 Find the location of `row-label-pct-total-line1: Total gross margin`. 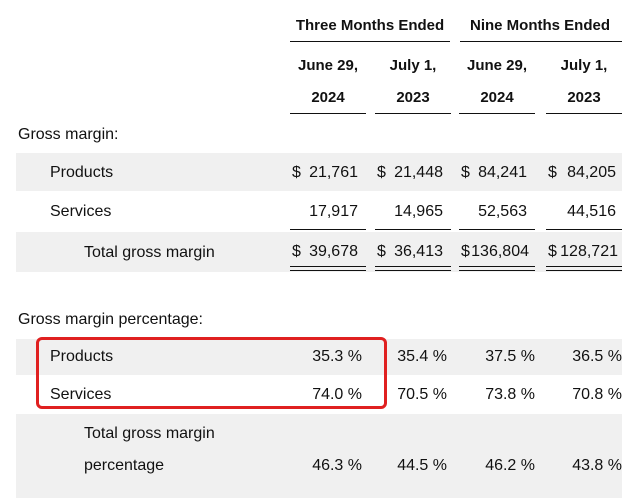

row-label-pct-total-line1: Total gross margin is located at coordinates (149, 433).